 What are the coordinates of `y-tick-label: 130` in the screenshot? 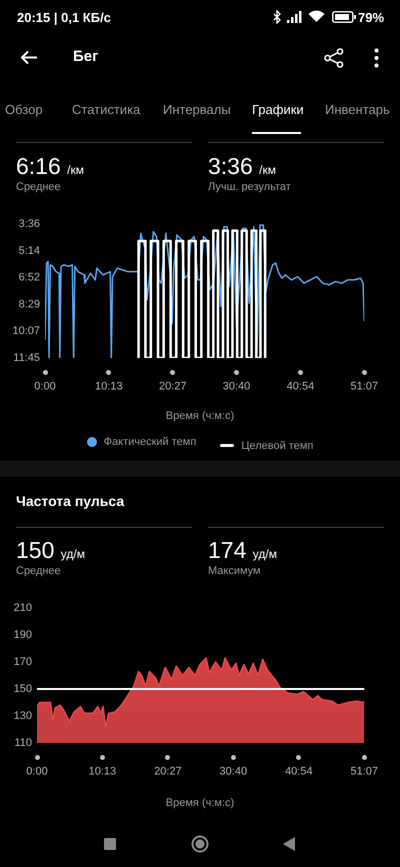 It's located at (23, 716).